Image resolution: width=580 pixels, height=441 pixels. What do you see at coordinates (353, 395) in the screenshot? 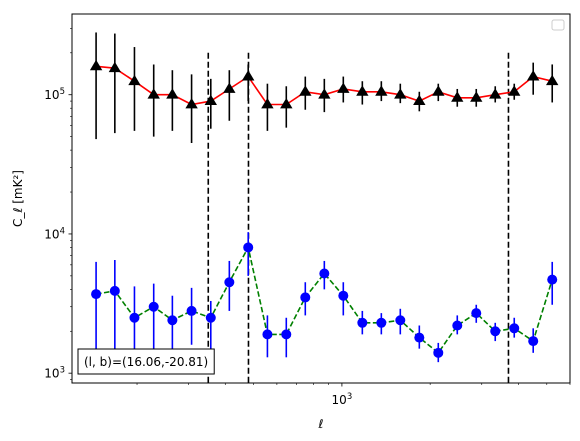
I see `x-axis: 103` at bounding box center [353, 395].